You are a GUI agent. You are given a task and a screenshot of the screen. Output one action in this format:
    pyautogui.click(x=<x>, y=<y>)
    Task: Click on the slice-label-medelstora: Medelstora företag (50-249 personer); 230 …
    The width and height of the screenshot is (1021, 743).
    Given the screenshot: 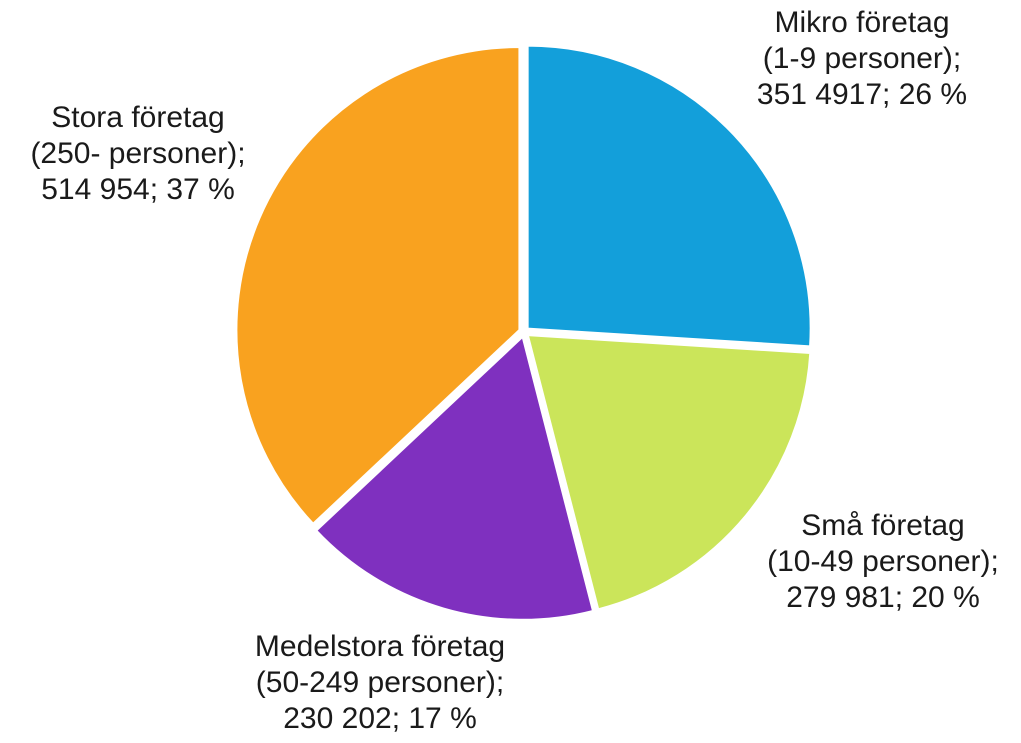 What is the action you would take?
    pyautogui.click(x=380, y=682)
    